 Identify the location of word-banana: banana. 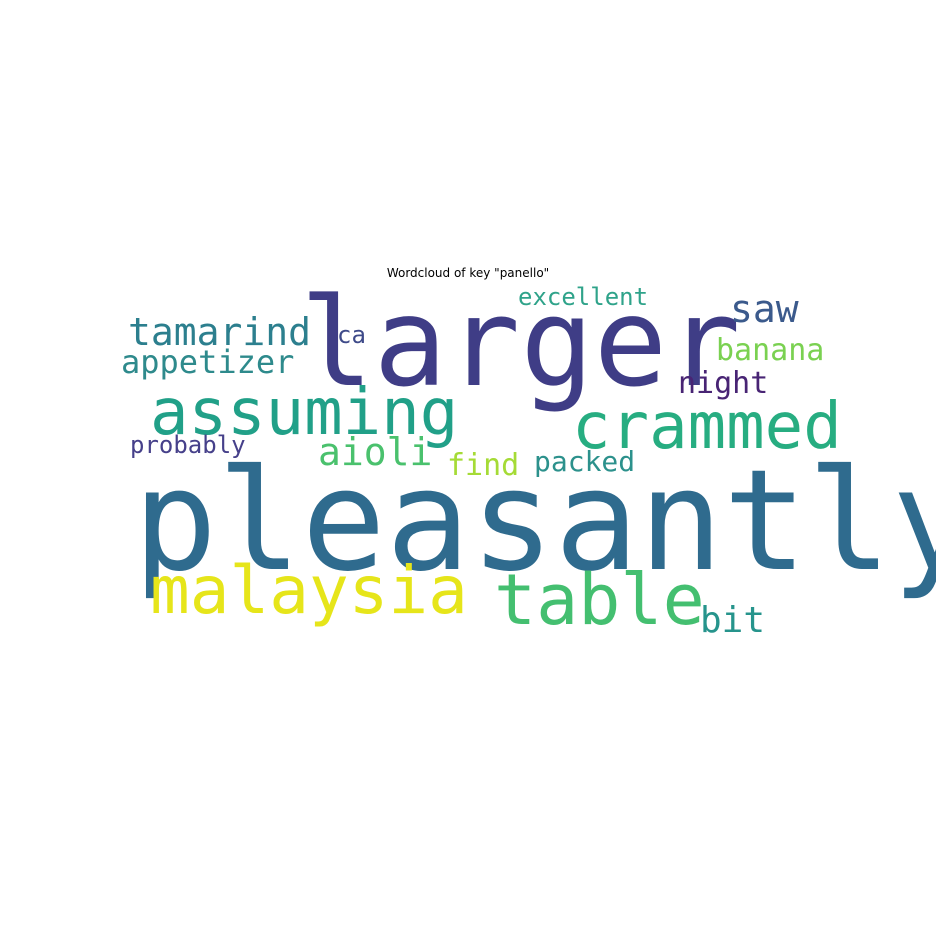
(770, 350).